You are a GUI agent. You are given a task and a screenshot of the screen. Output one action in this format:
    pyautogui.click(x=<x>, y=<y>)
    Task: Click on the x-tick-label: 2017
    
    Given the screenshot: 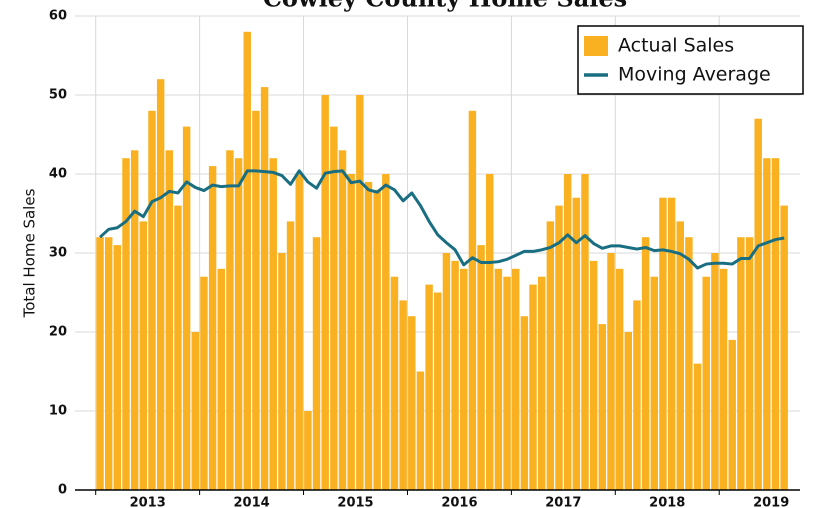 What is the action you would take?
    pyautogui.click(x=563, y=502)
    